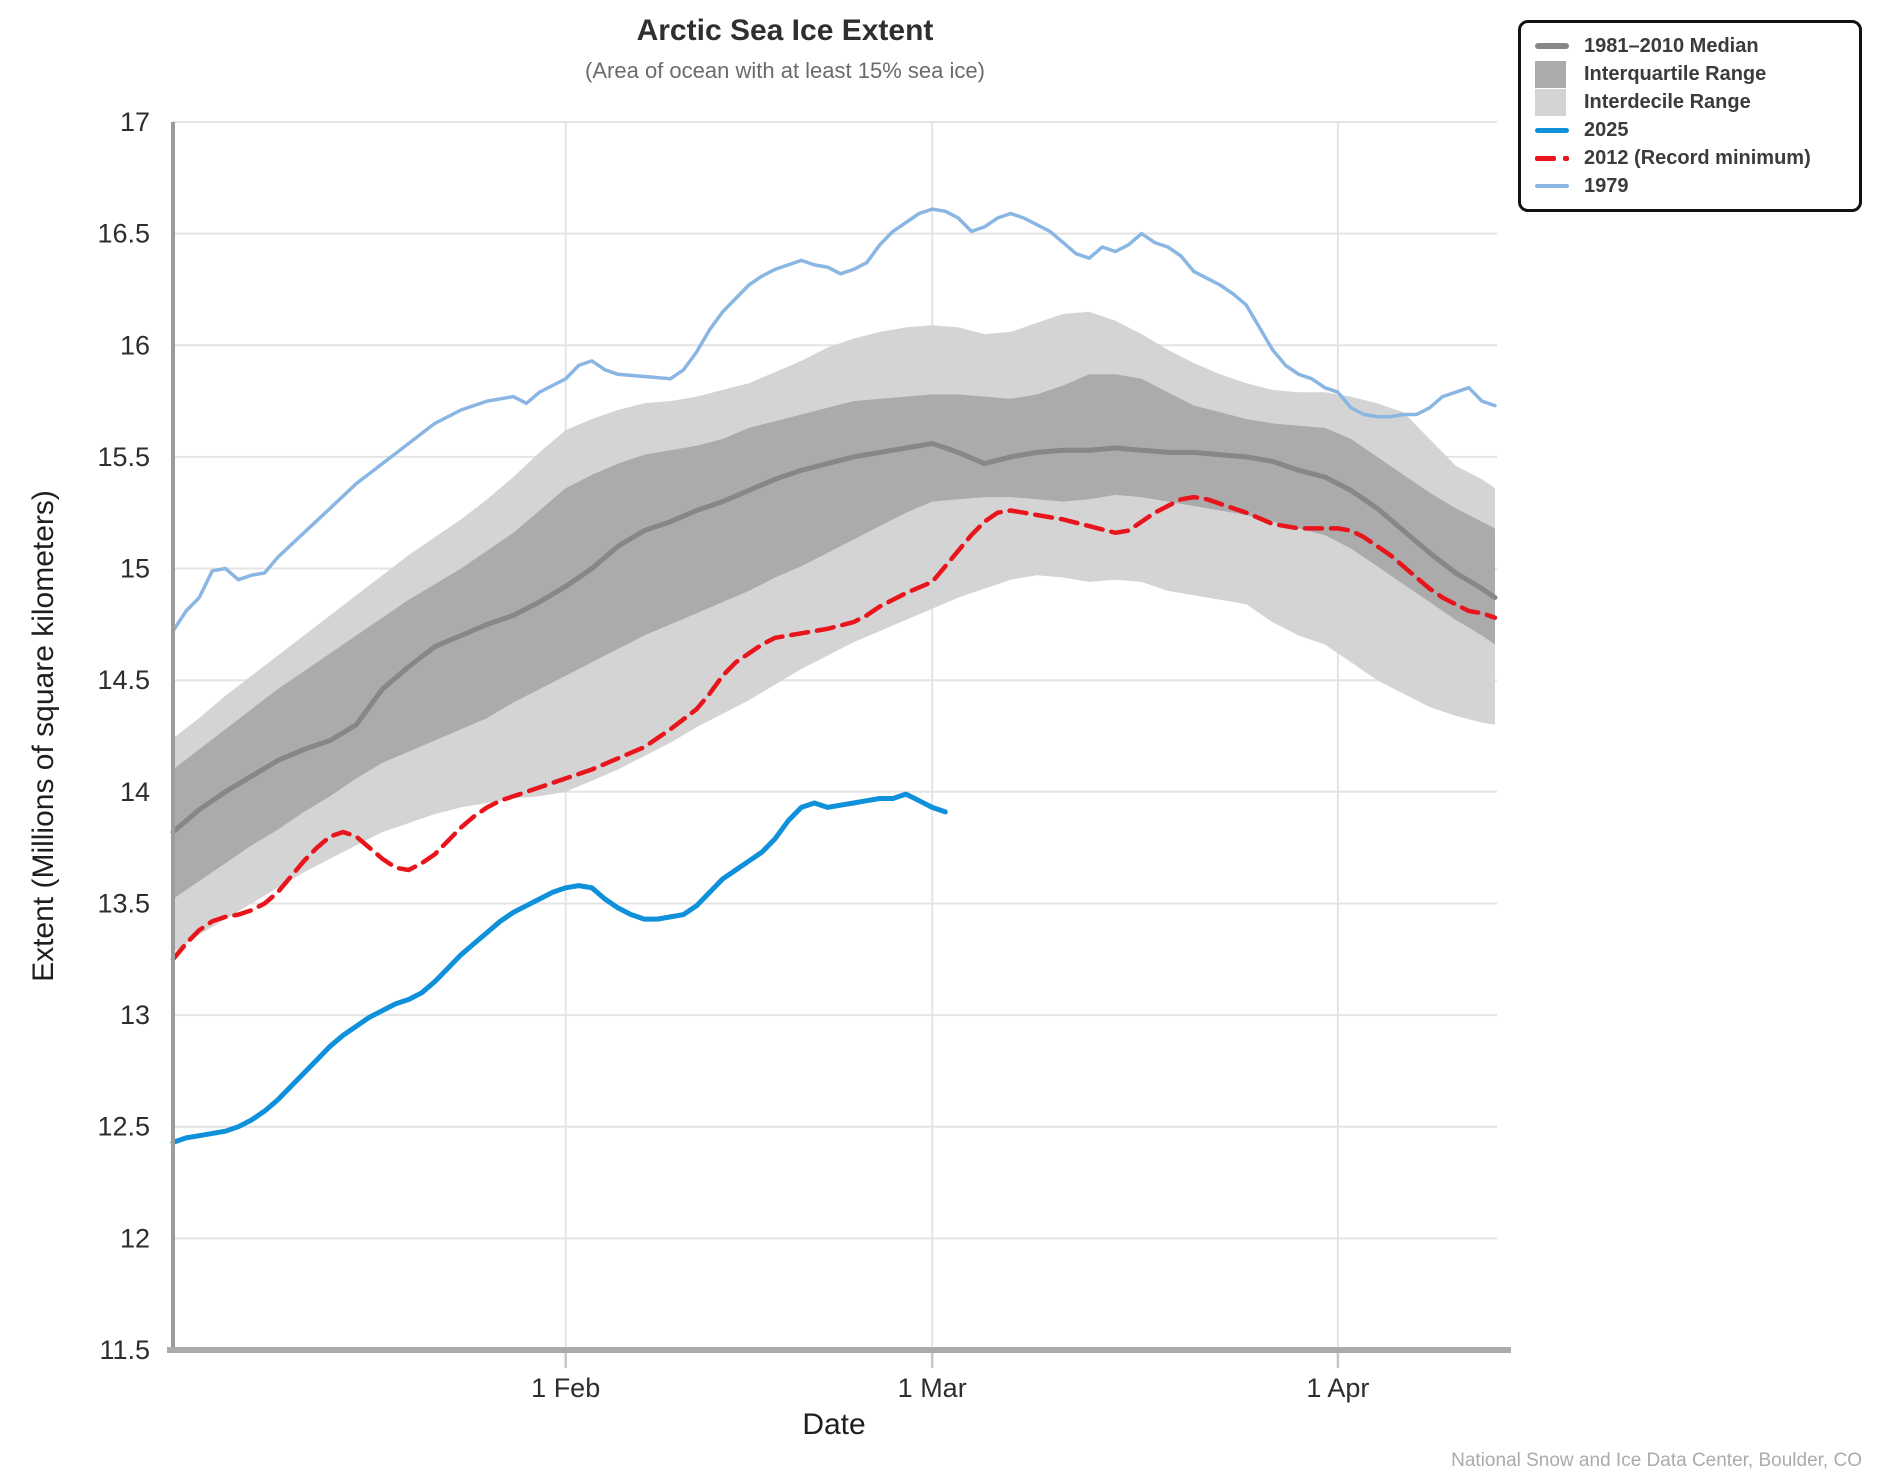 Image resolution: width=1880 pixels, height=1480 pixels. I want to click on legend-item-1979: 1979, so click(1691, 186).